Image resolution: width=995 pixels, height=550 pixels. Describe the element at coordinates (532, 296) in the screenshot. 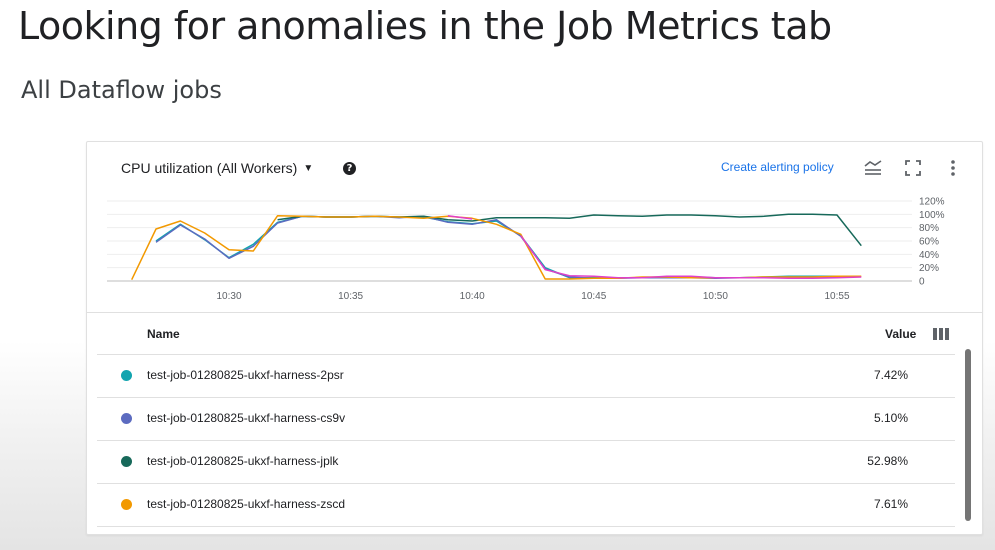

I see `x-axis-ticks: 10:30 10:35 10:40 10:45 10:50 10:55` at that location.